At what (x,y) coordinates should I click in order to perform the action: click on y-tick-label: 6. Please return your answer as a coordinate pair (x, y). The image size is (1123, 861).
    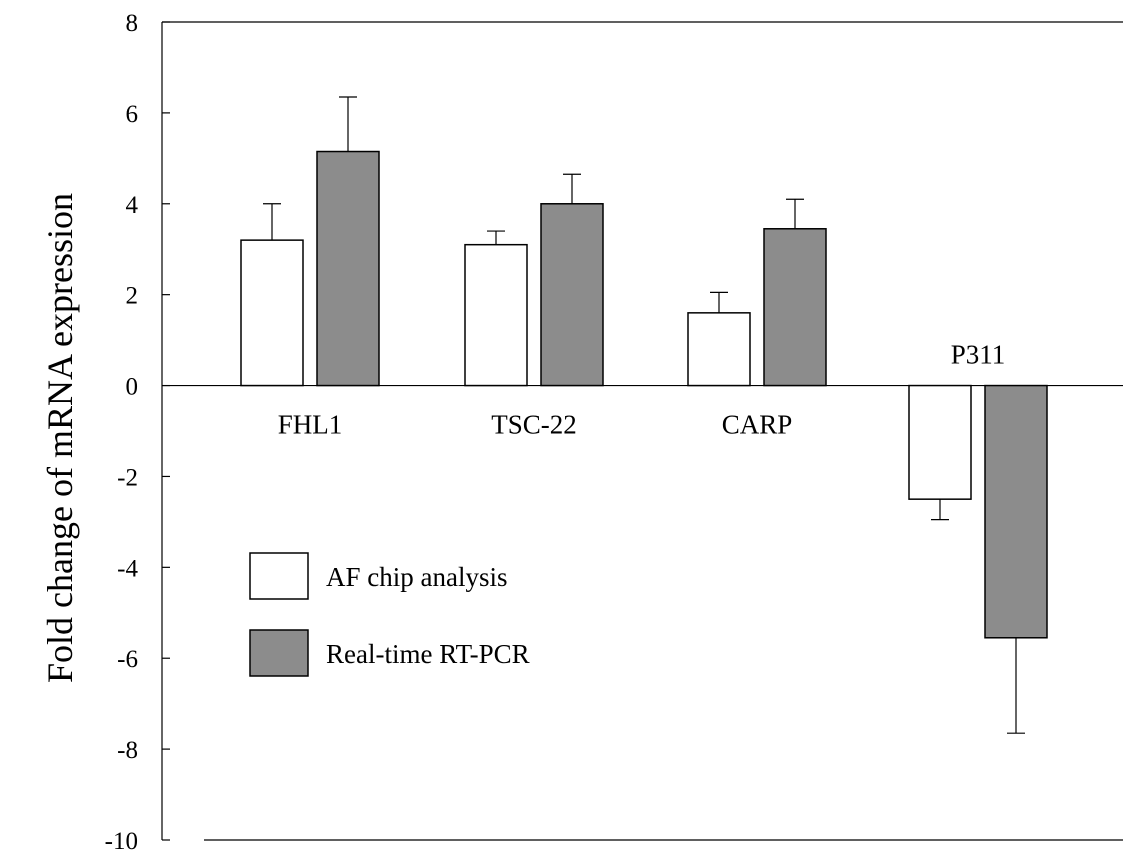
    Looking at the image, I should click on (132, 114).